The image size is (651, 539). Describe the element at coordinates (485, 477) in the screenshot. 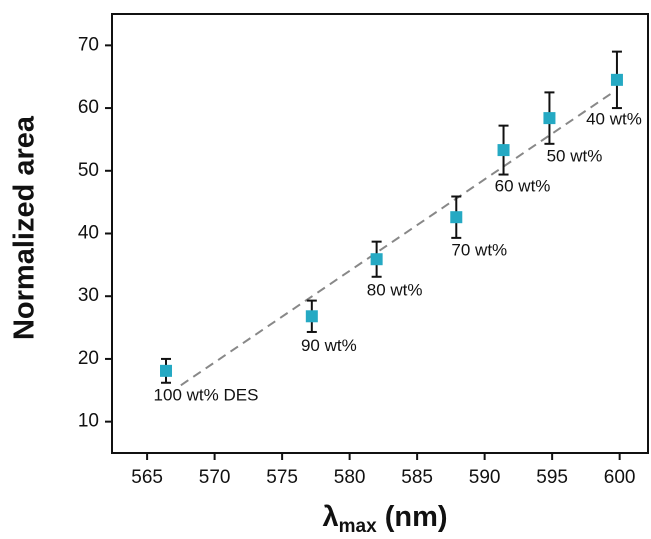

I see `x-tick-label: 590` at that location.